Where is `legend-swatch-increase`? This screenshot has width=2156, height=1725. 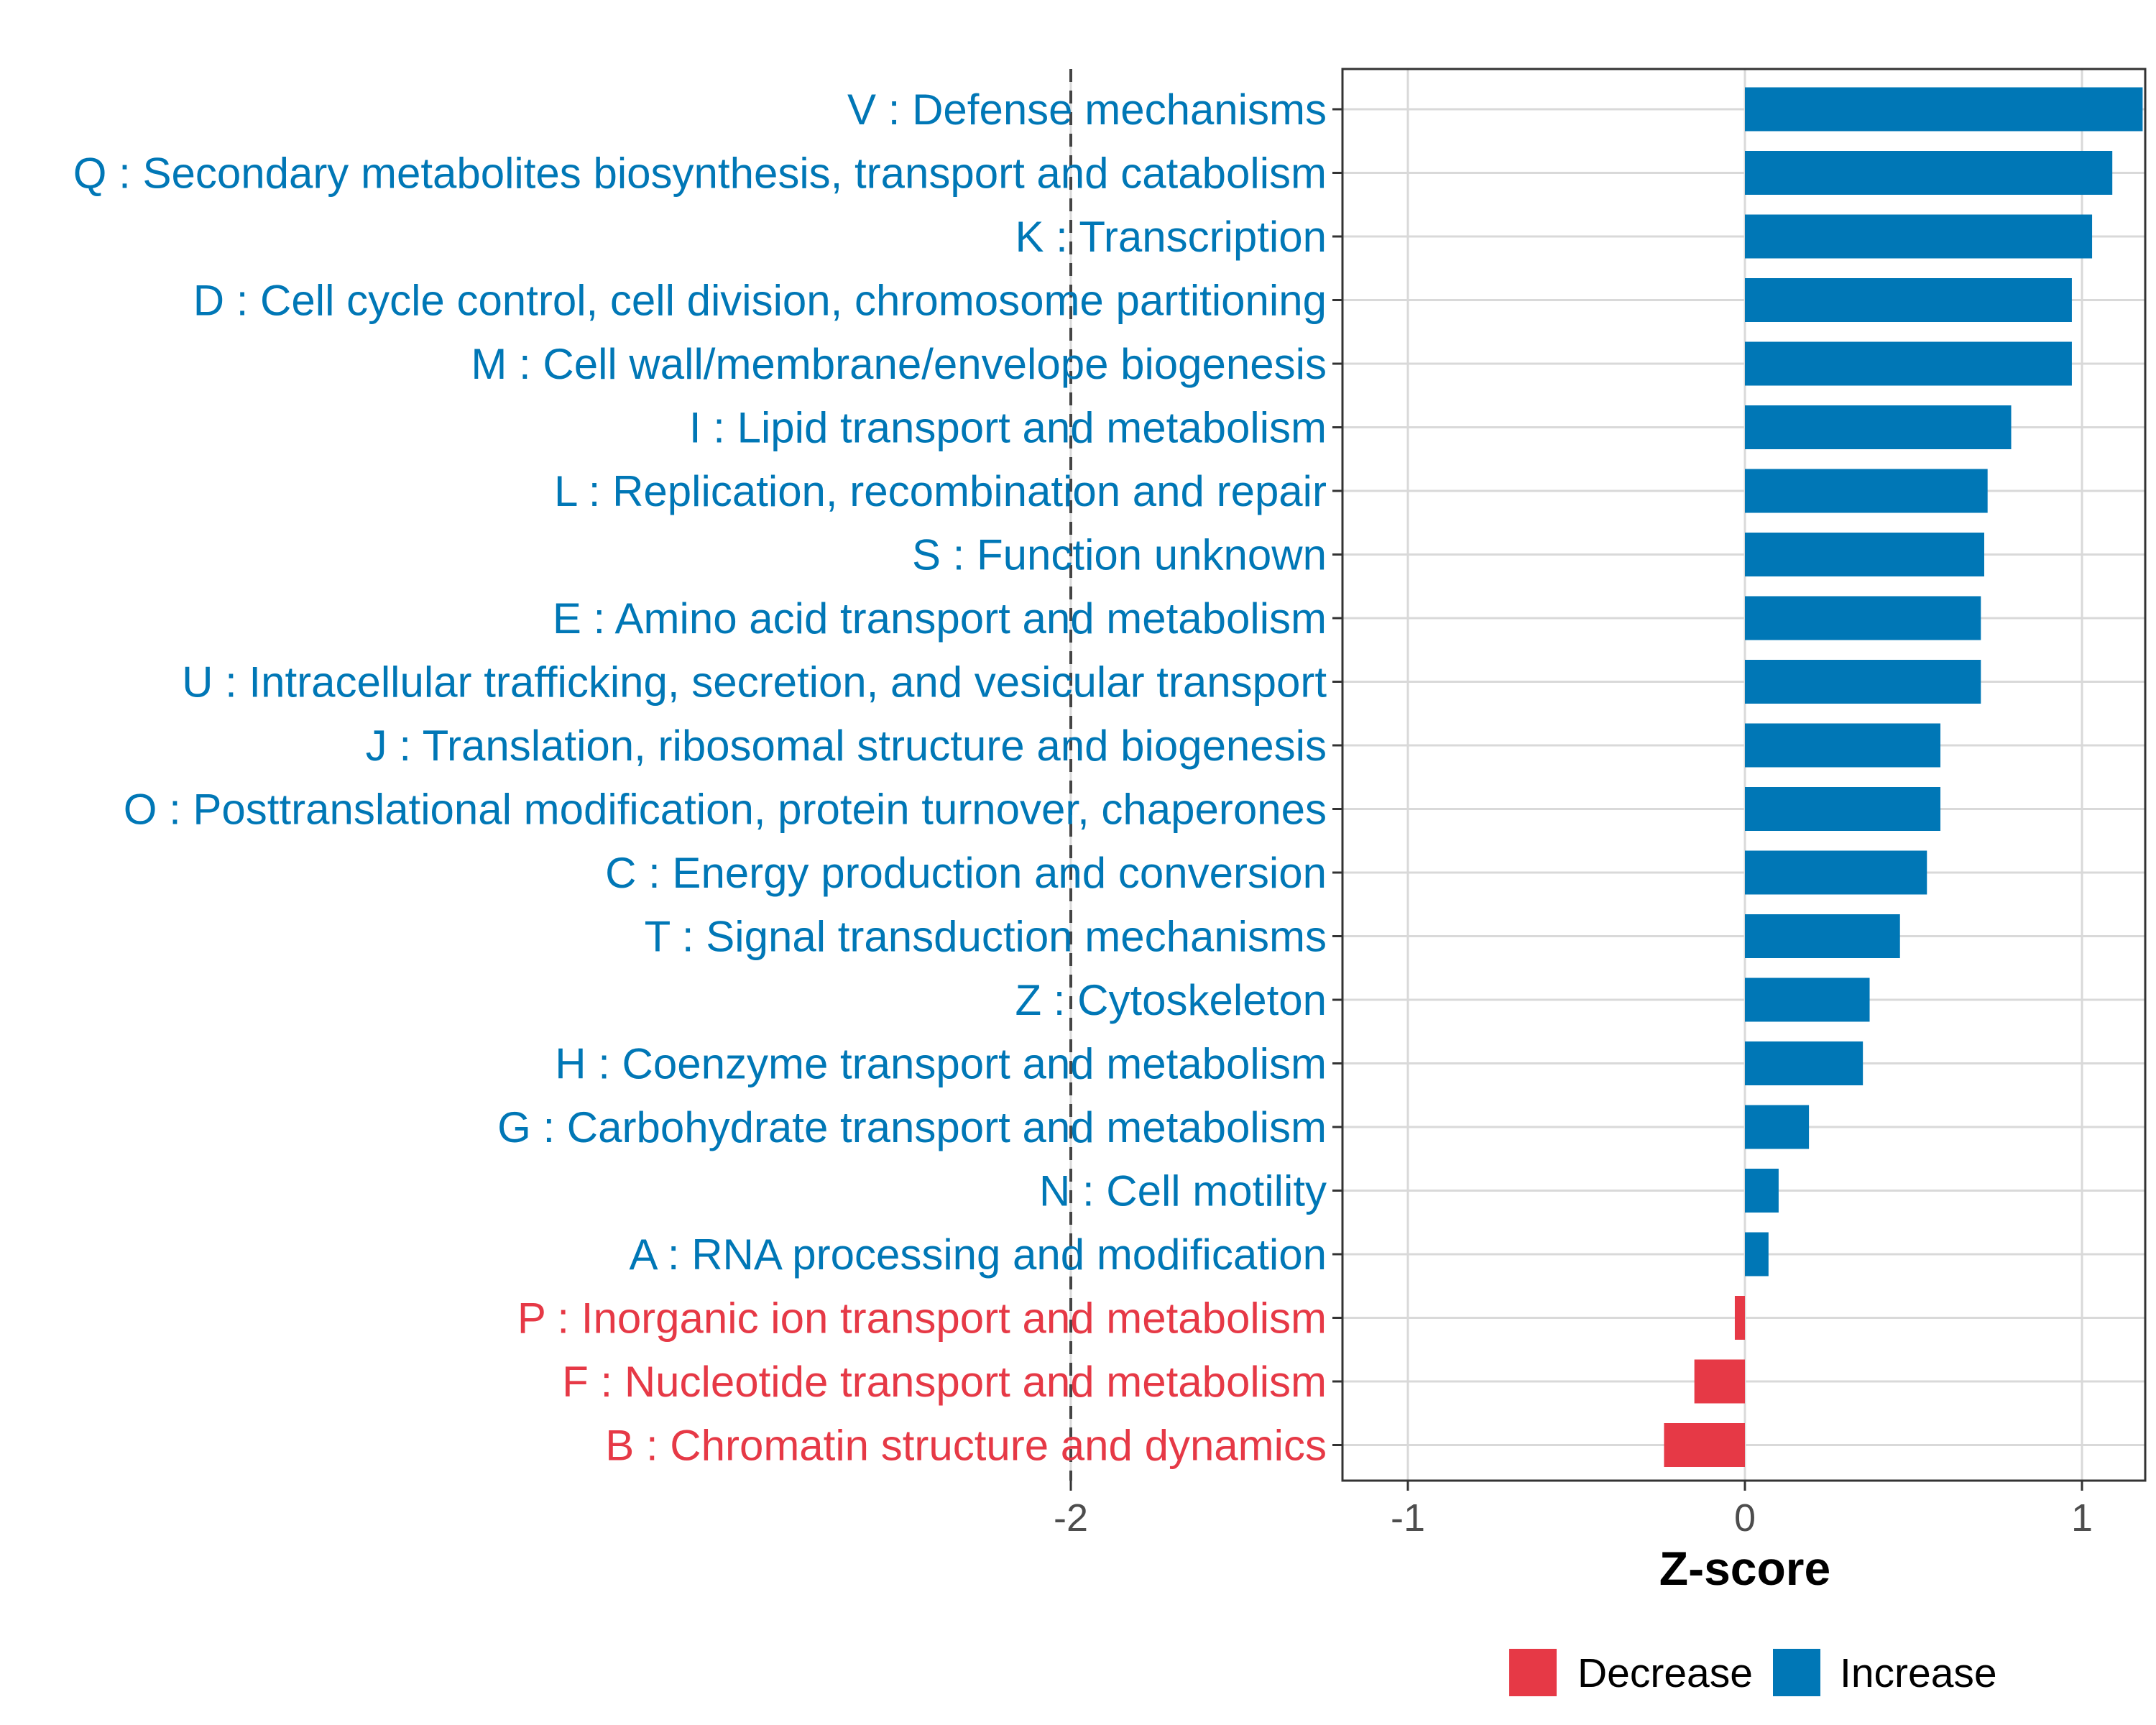 legend-swatch-increase is located at coordinates (1797, 1672).